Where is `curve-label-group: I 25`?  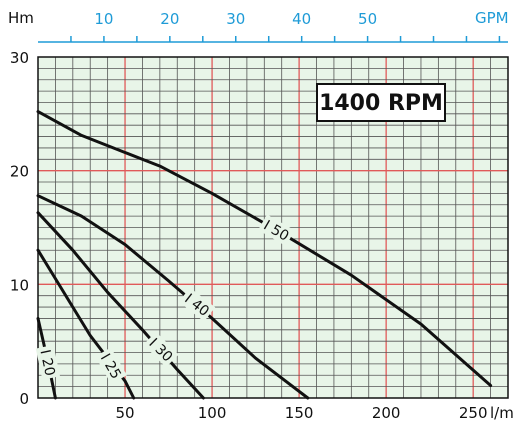 curve-label-group: I 25 is located at coordinates (111, 366).